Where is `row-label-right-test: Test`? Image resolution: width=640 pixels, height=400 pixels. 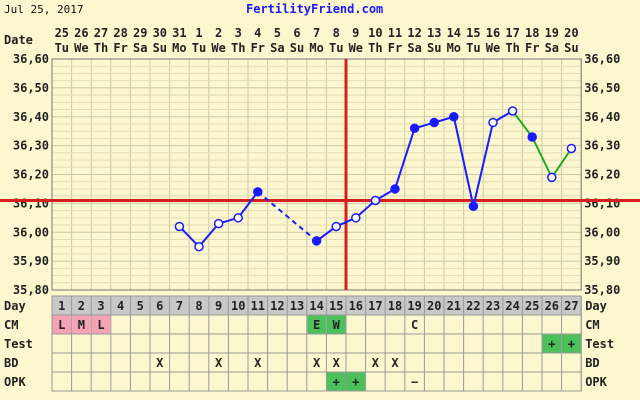
row-label-right-test: Test is located at coordinates (599, 344).